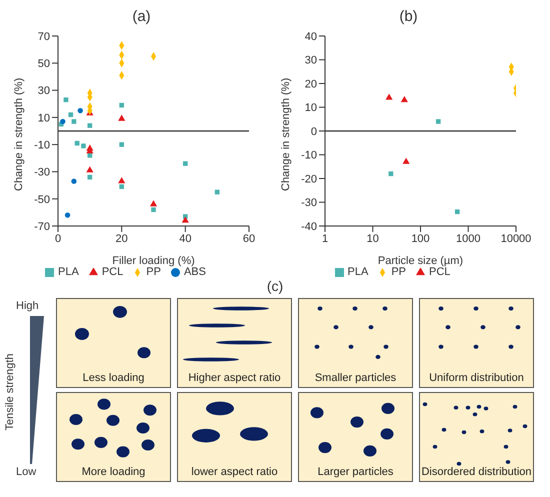  I want to click on x-tick-label: 20, so click(122, 238).